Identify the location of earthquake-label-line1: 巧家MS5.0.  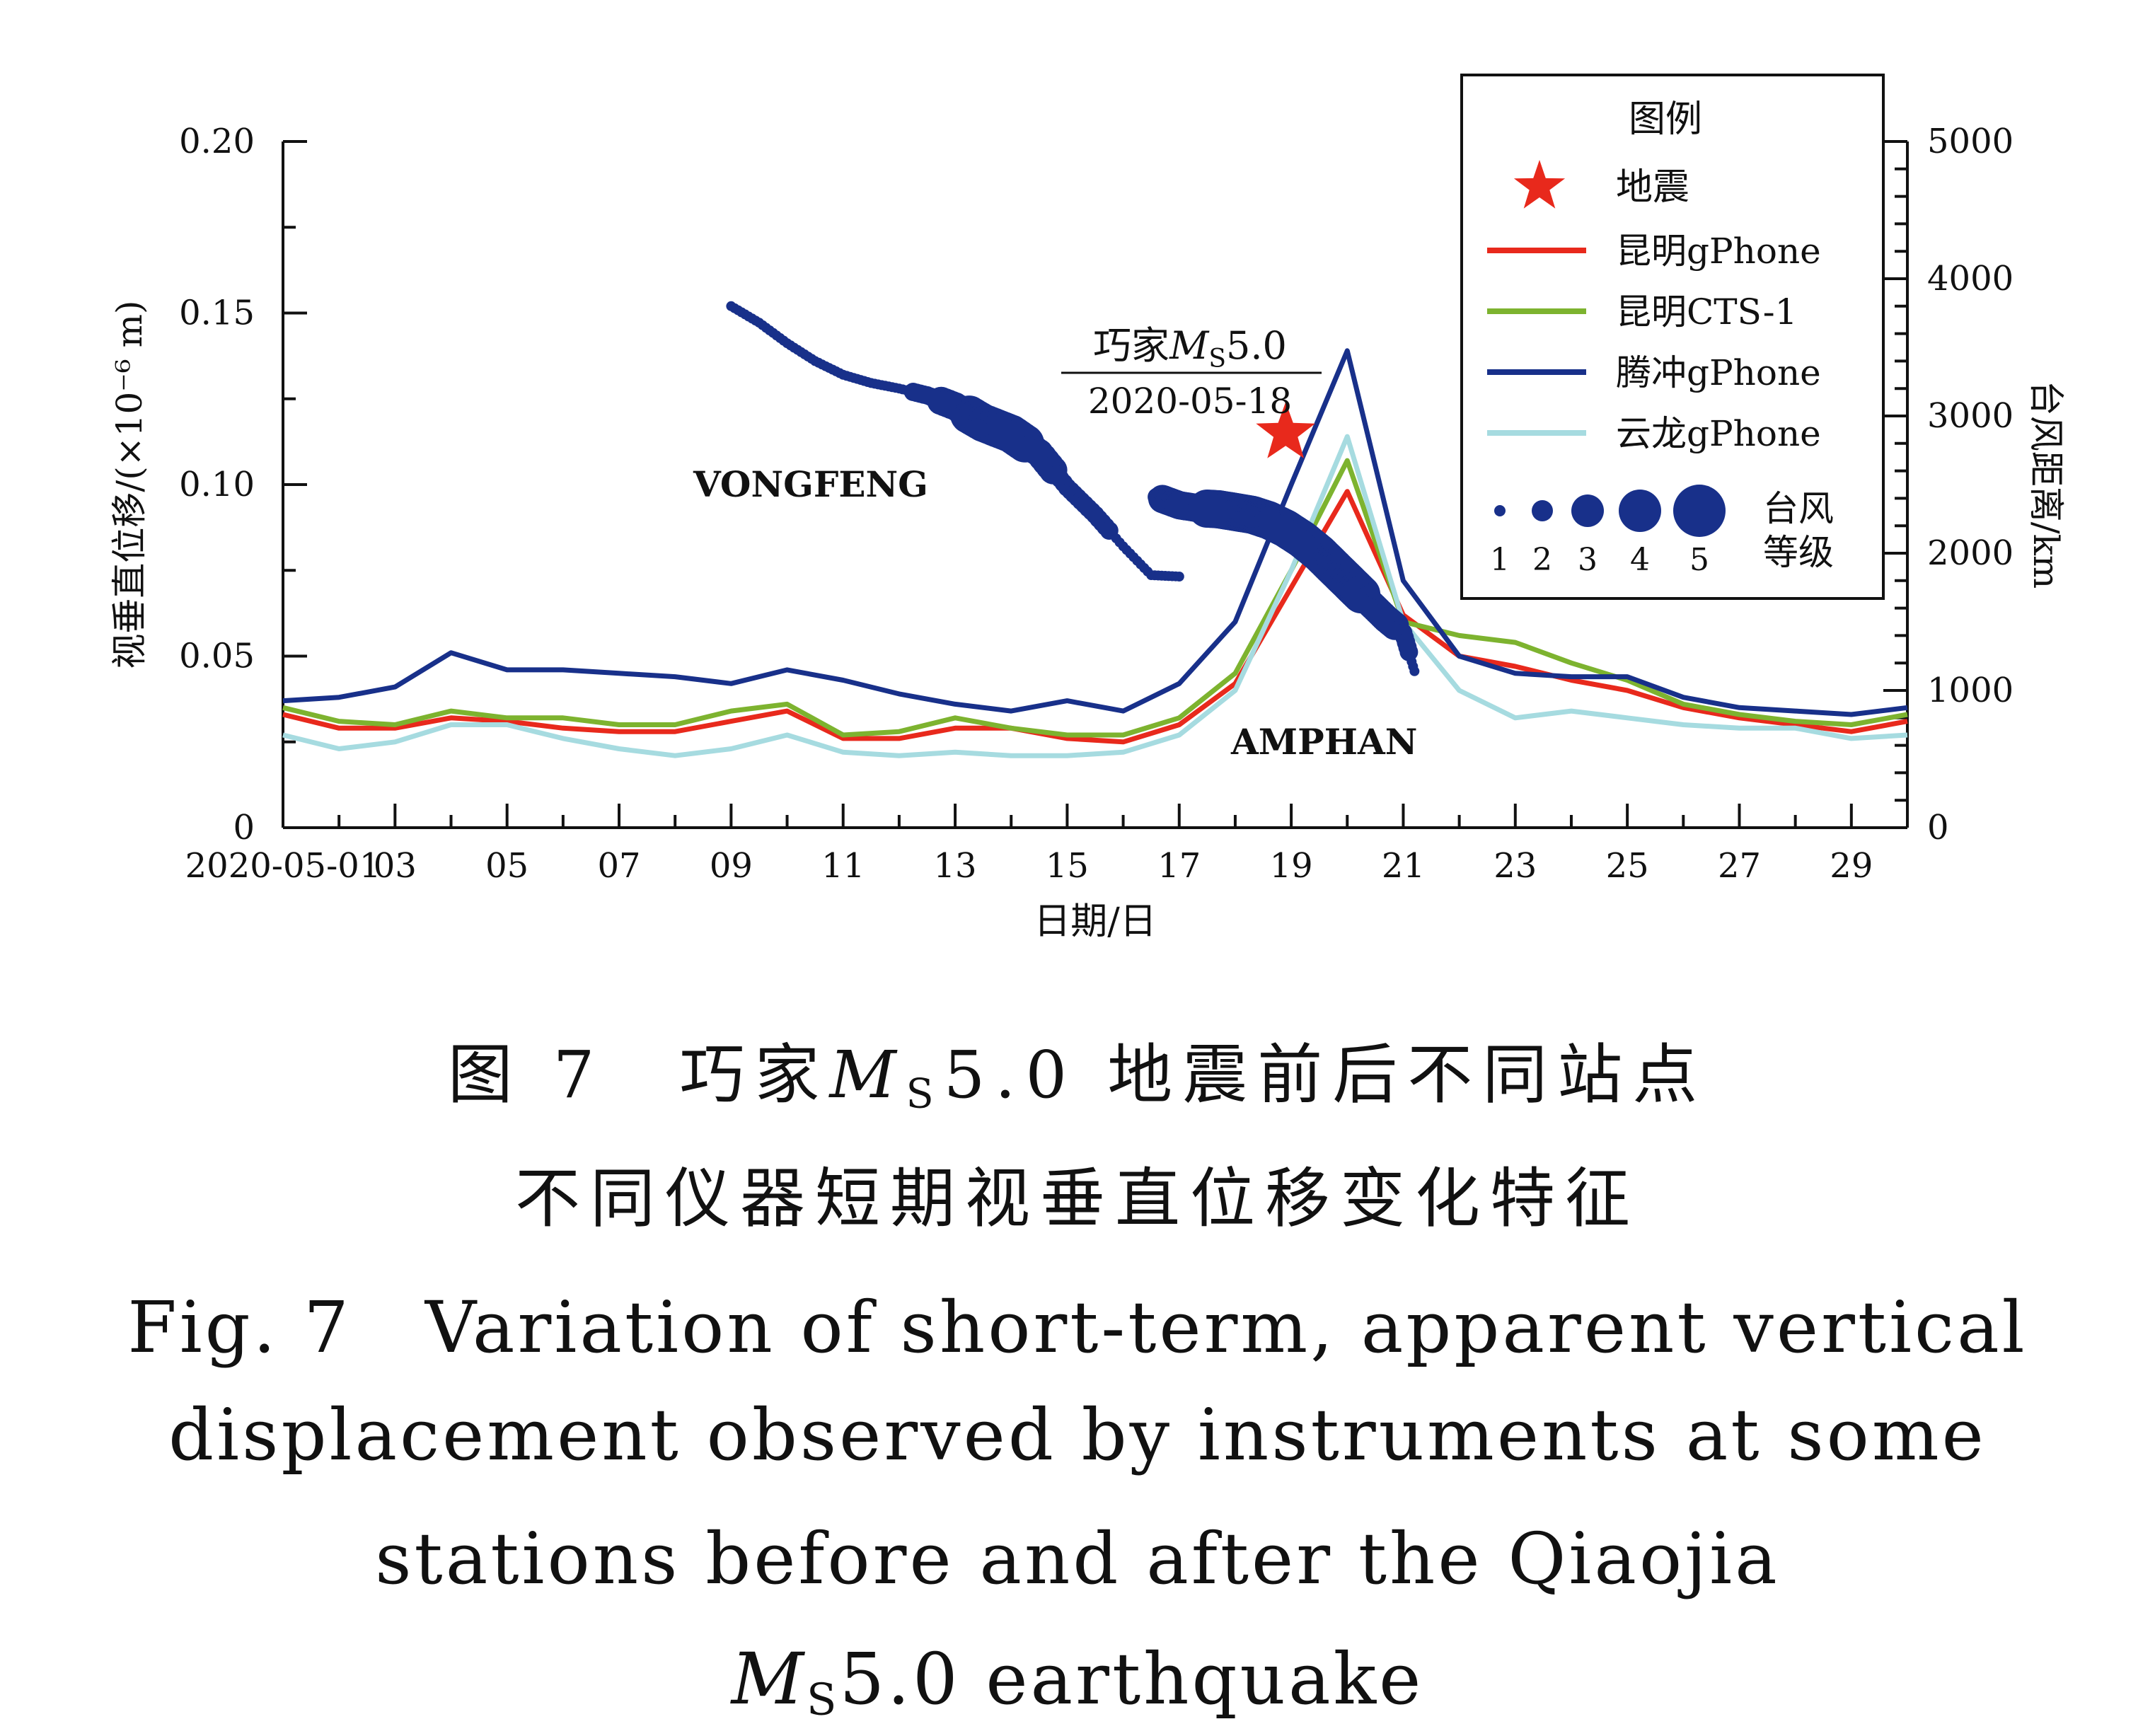
(1190, 349).